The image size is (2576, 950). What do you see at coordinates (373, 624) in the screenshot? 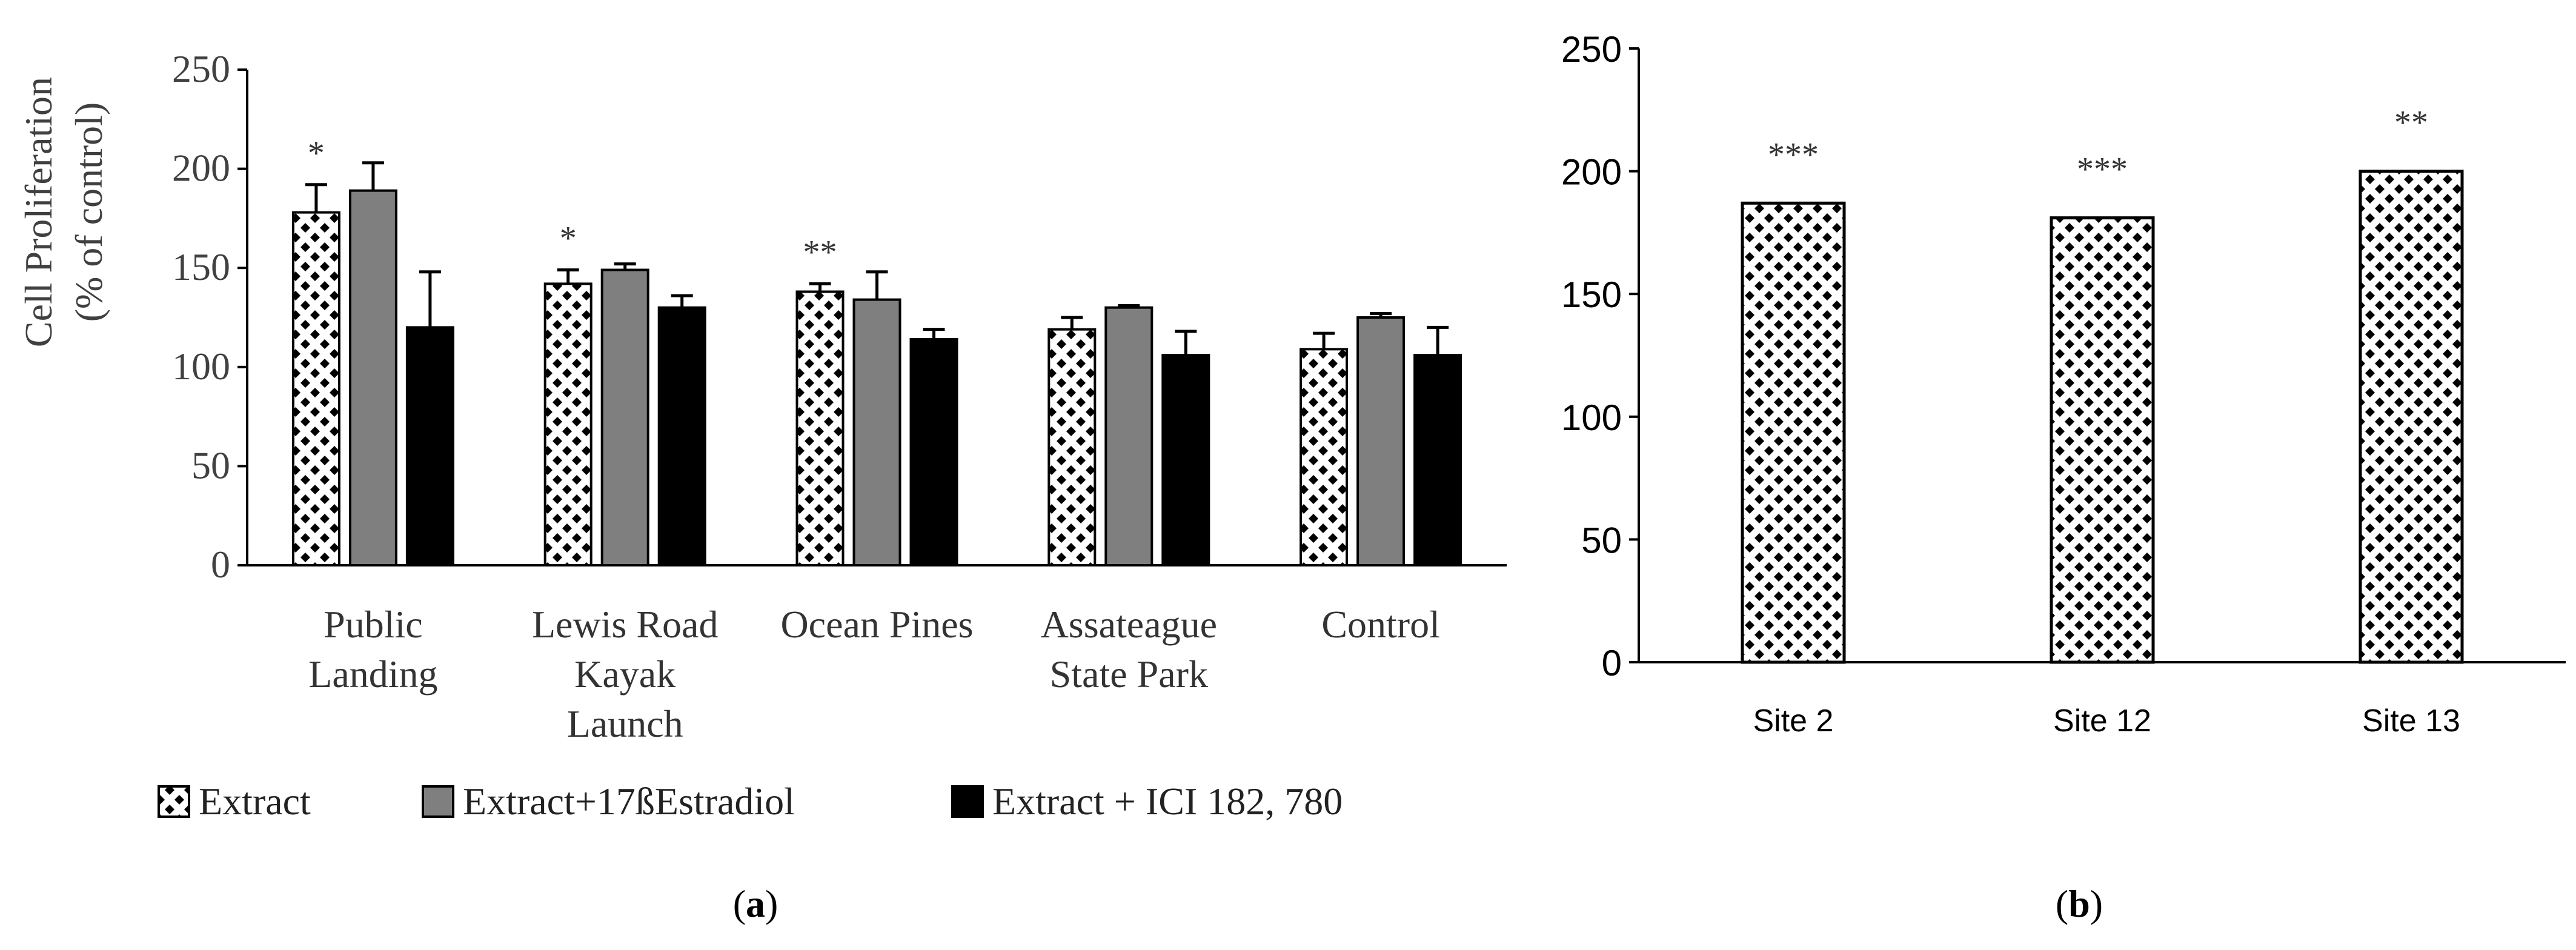
I see `x-category-label: Public` at bounding box center [373, 624].